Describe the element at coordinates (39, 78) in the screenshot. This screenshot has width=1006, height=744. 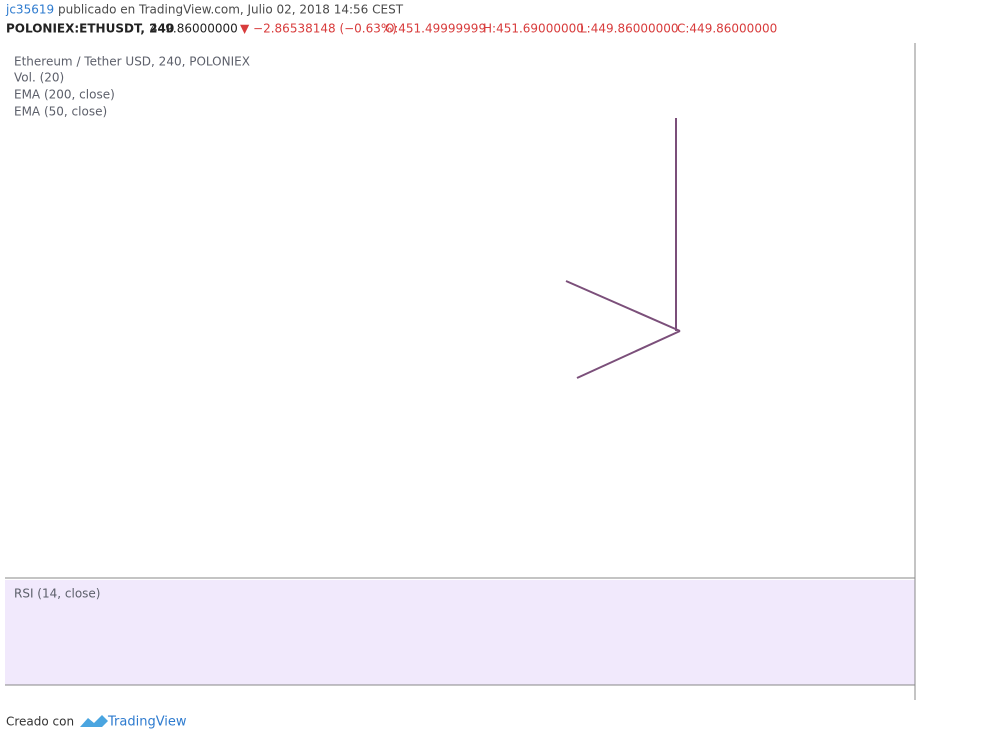
I see `legend-volume: Vol. (20)` at that location.